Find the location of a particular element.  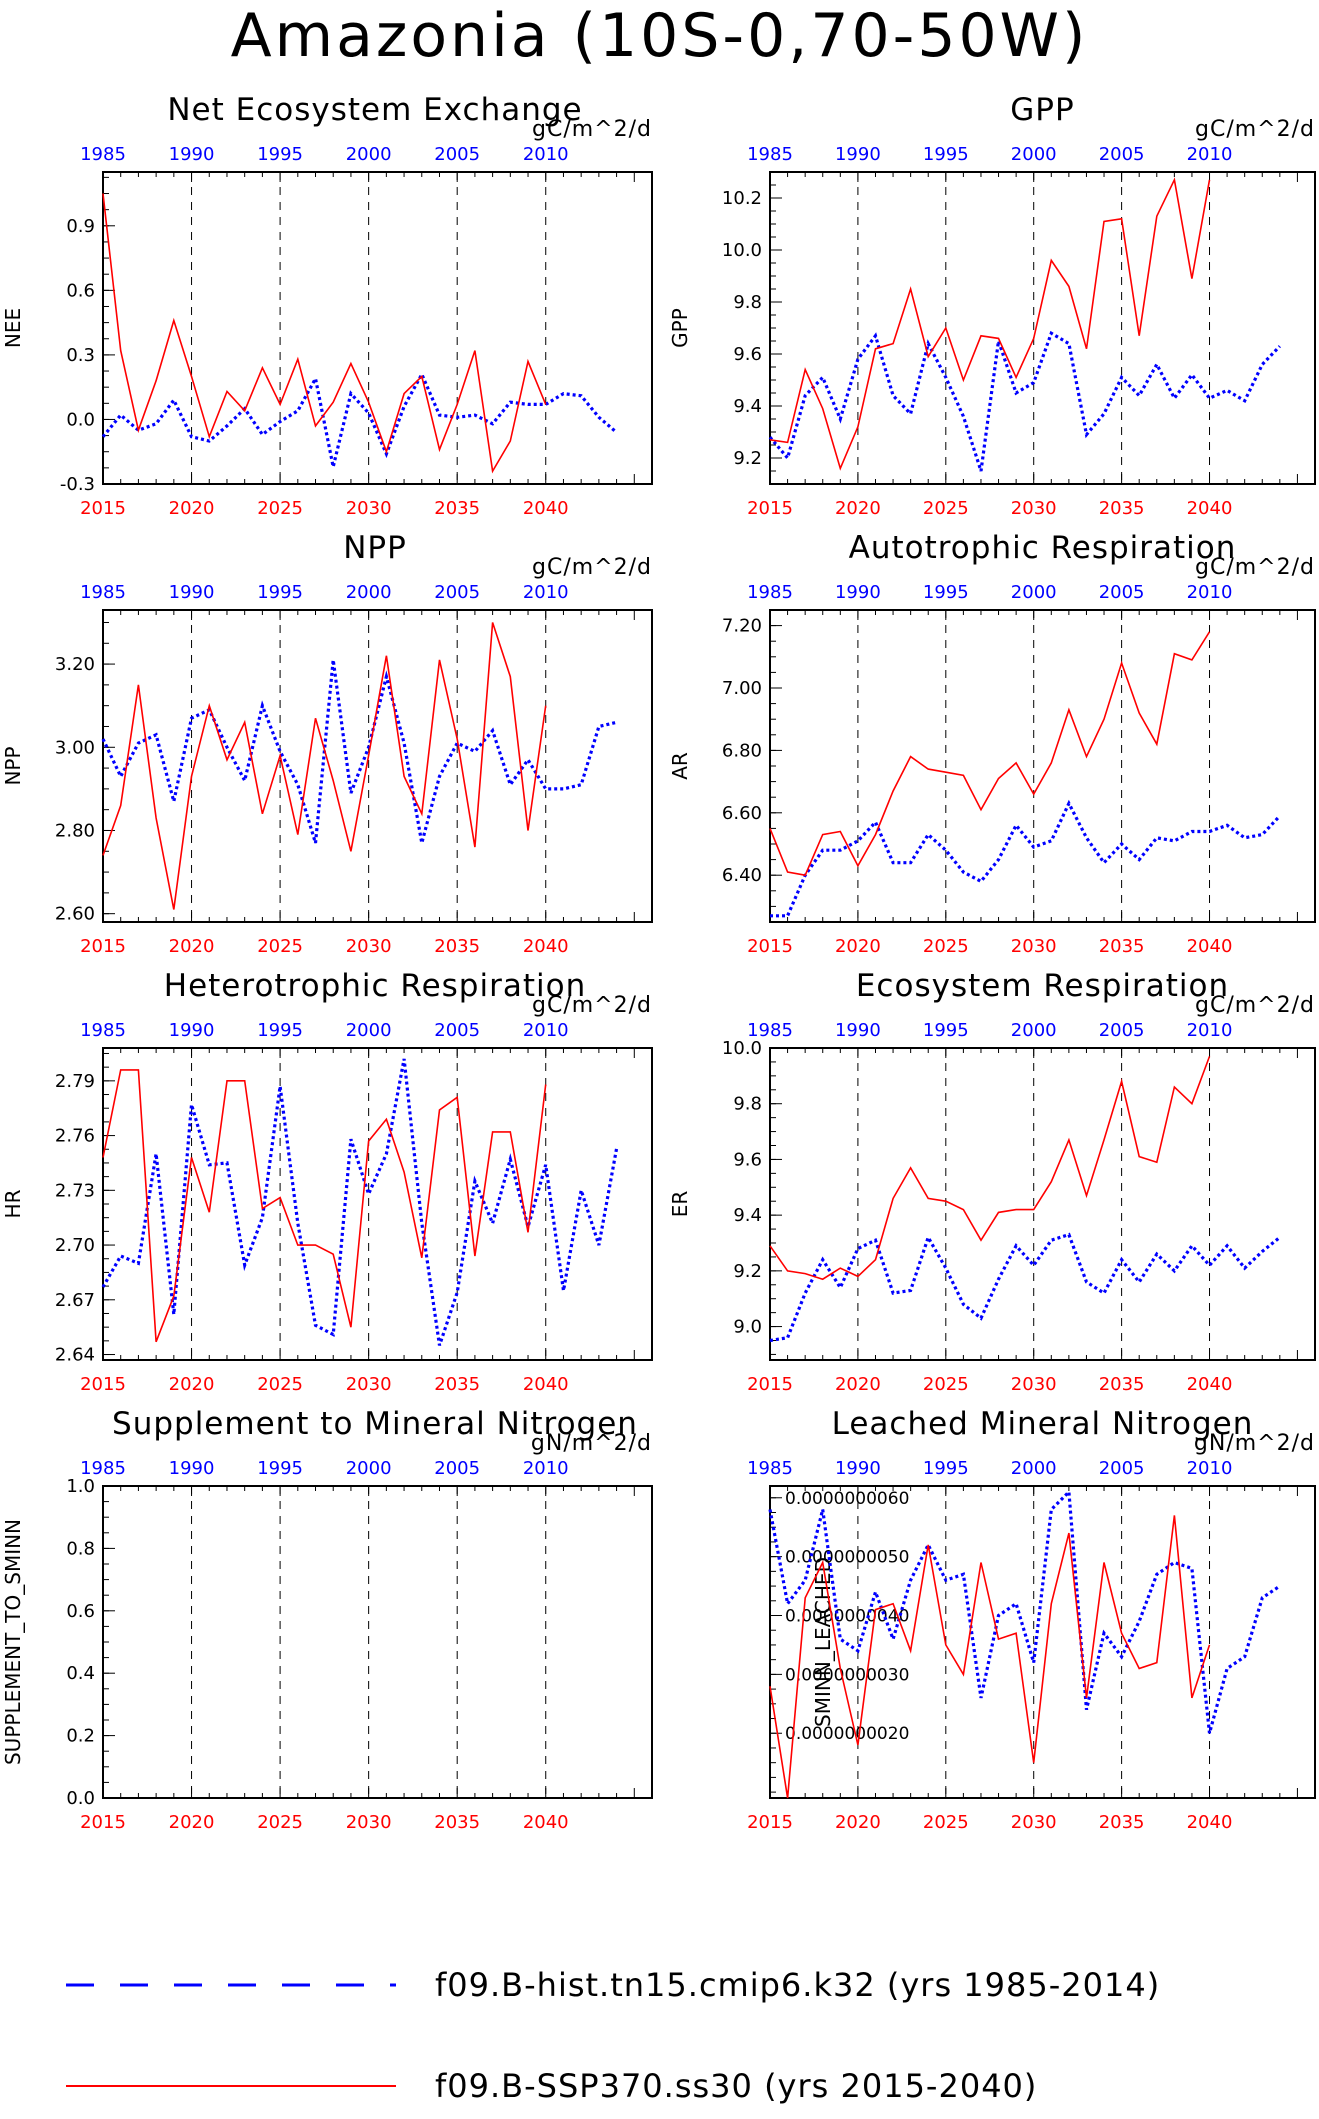

y-tick-label: 0.0 is located at coordinates (80, 1798).